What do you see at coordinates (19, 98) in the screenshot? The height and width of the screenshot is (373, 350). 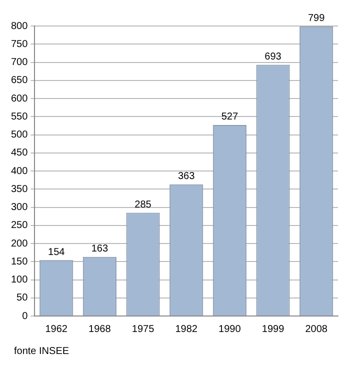 I see `y-tick-label: 600` at bounding box center [19, 98].